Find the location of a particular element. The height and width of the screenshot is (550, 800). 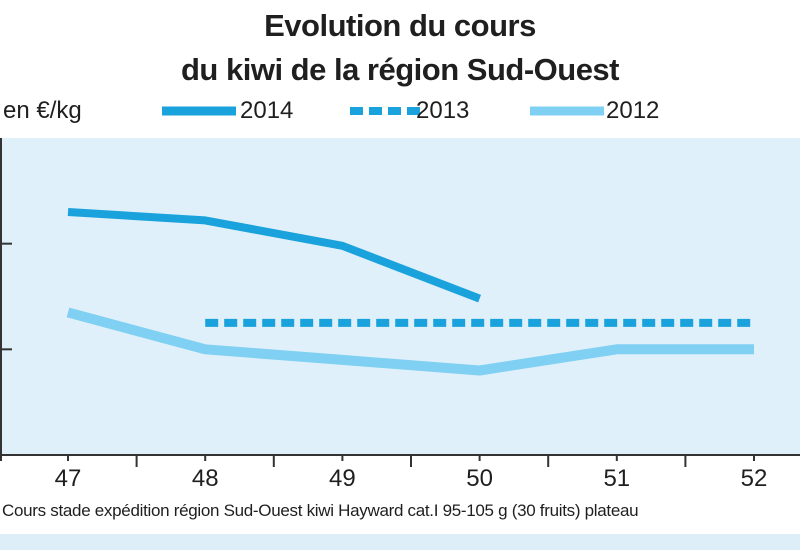

legend-item-2013: 2013 is located at coordinates (418, 111).